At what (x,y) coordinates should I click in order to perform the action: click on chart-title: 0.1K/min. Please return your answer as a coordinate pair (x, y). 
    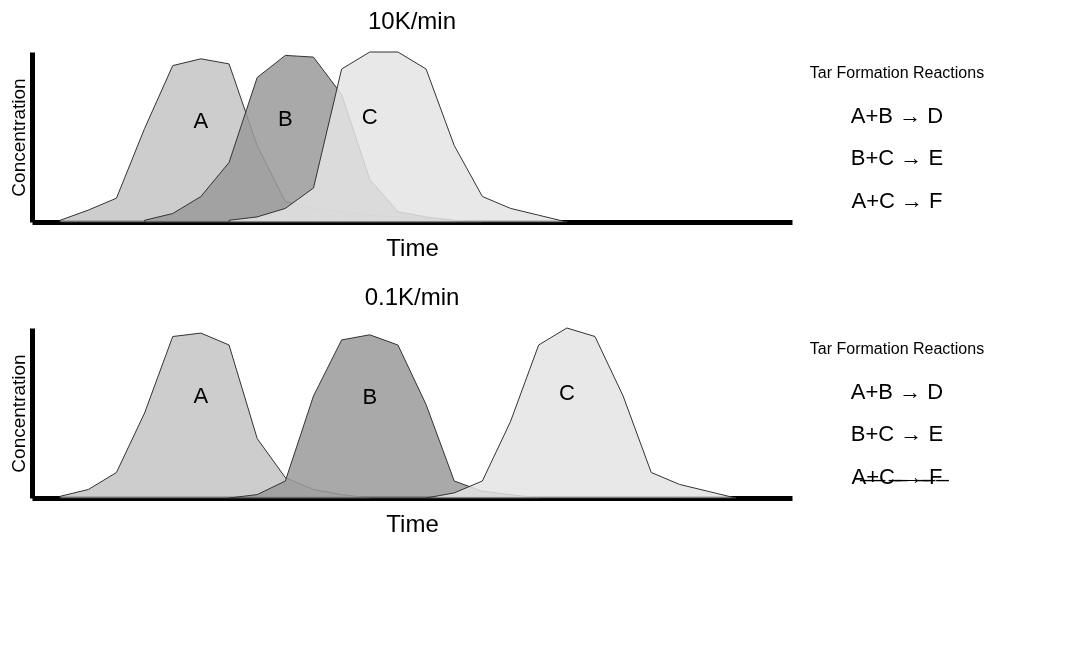
    Looking at the image, I should click on (412, 296).